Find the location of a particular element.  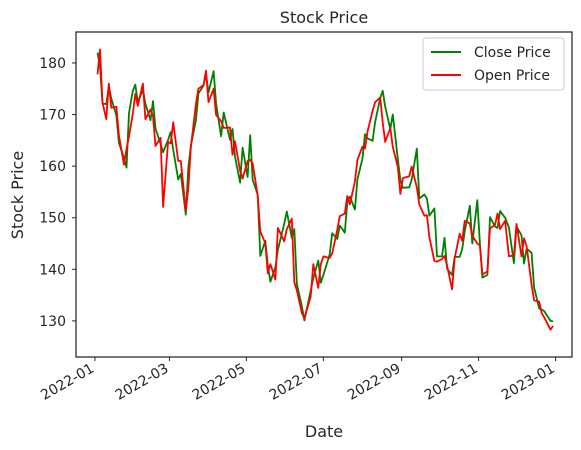

y-tick-label-0: 130 is located at coordinates (52, 322).